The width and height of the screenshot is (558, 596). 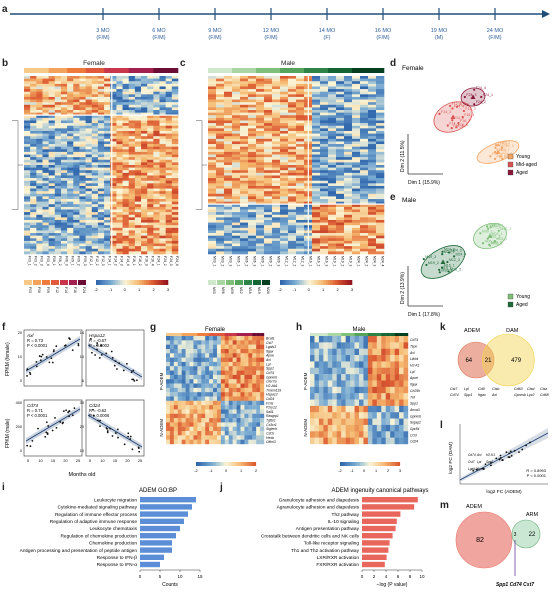 What do you see at coordinates (116, 261) in the screenshot?
I see `heatmap-col-label: F14_2` at bounding box center [116, 261].